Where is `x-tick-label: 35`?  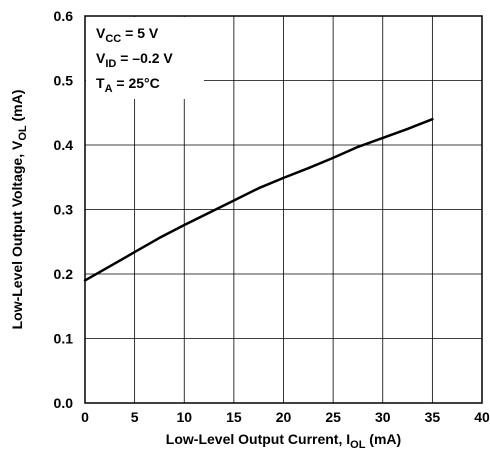
x-tick-label: 35 is located at coordinates (433, 417).